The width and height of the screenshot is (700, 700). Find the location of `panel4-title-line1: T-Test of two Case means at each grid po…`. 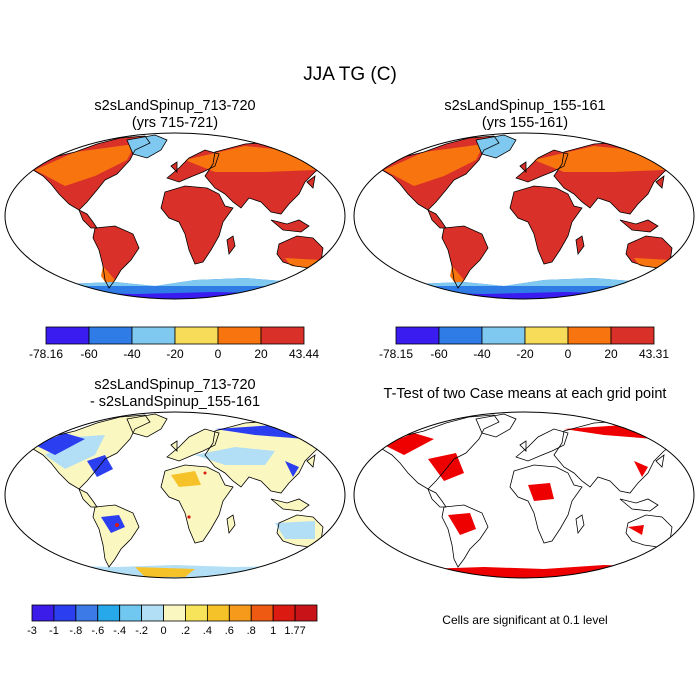

panel4-title-line1: T-Test of two Case means at each grid po… is located at coordinates (525, 394).